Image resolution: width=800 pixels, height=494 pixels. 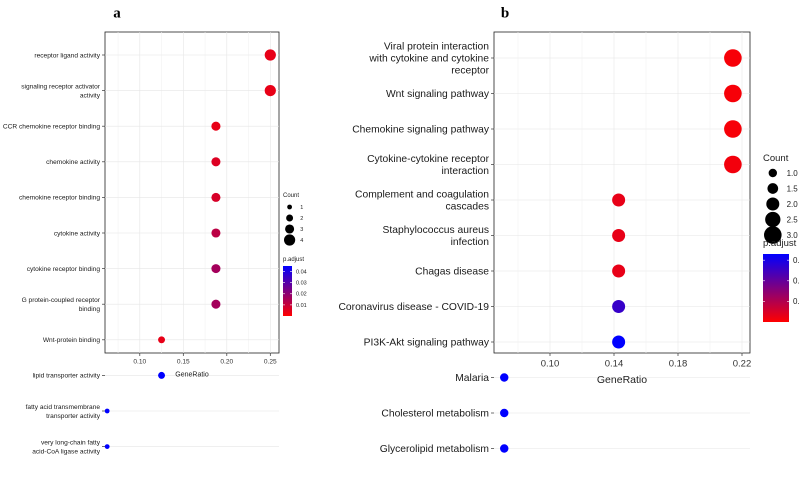 I want to click on y-category-label: Wnt signaling pathway, so click(x=438, y=94).